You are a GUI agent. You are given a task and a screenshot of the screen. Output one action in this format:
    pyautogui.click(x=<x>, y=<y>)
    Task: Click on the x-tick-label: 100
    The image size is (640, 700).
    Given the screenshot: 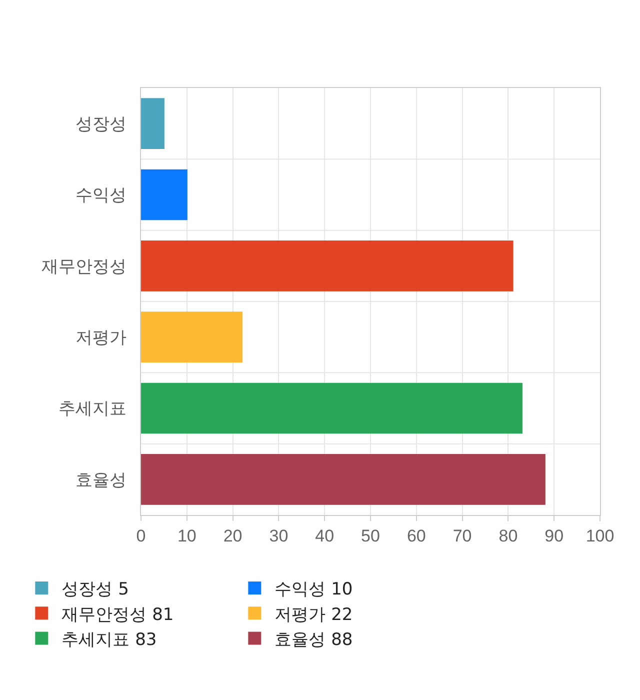 What is the action you would take?
    pyautogui.click(x=600, y=536)
    